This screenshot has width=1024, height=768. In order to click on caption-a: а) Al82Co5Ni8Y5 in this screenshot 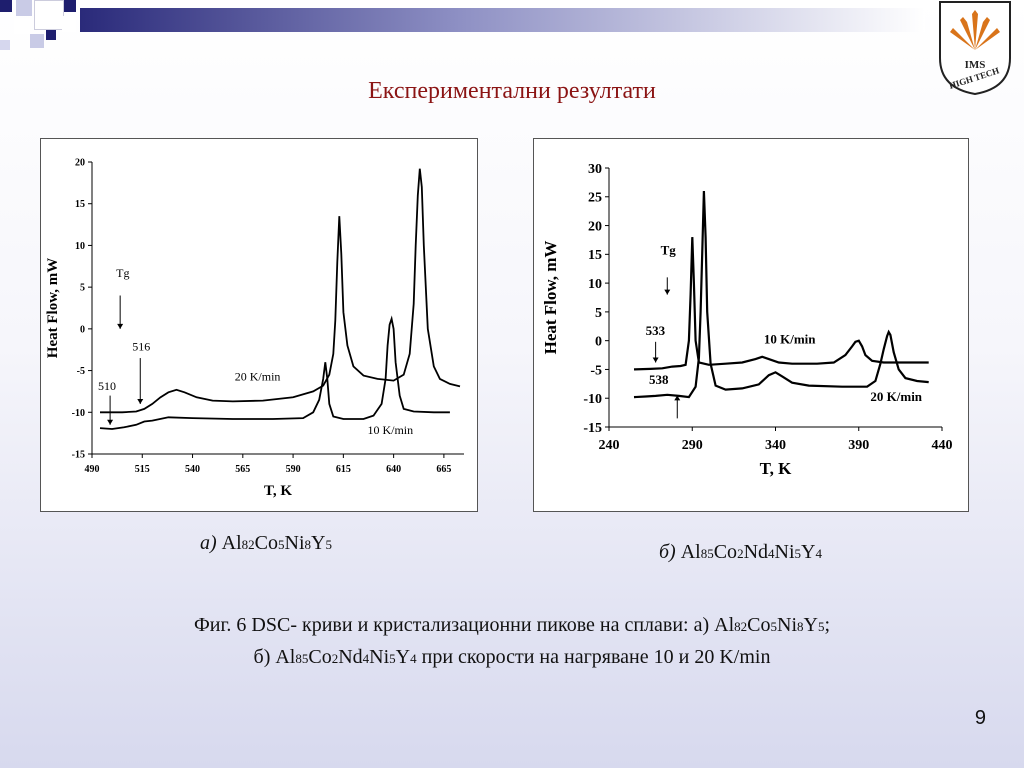, I will do `click(266, 543)`.